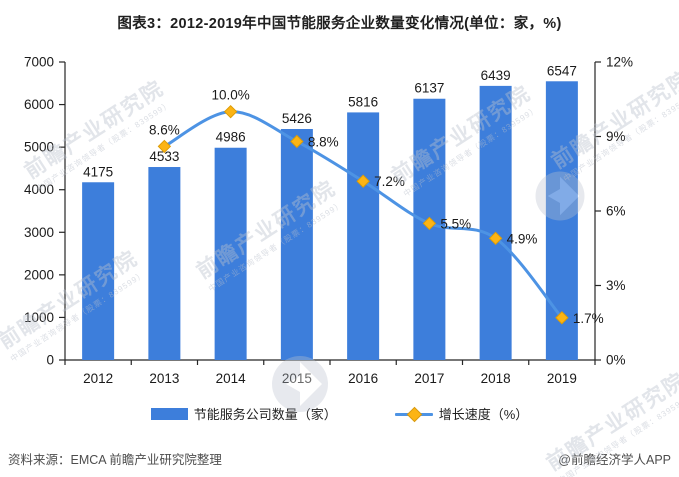  What do you see at coordinates (614, 460) in the screenshot?
I see `credit-note: @前瞻经济学人APP` at bounding box center [614, 460].